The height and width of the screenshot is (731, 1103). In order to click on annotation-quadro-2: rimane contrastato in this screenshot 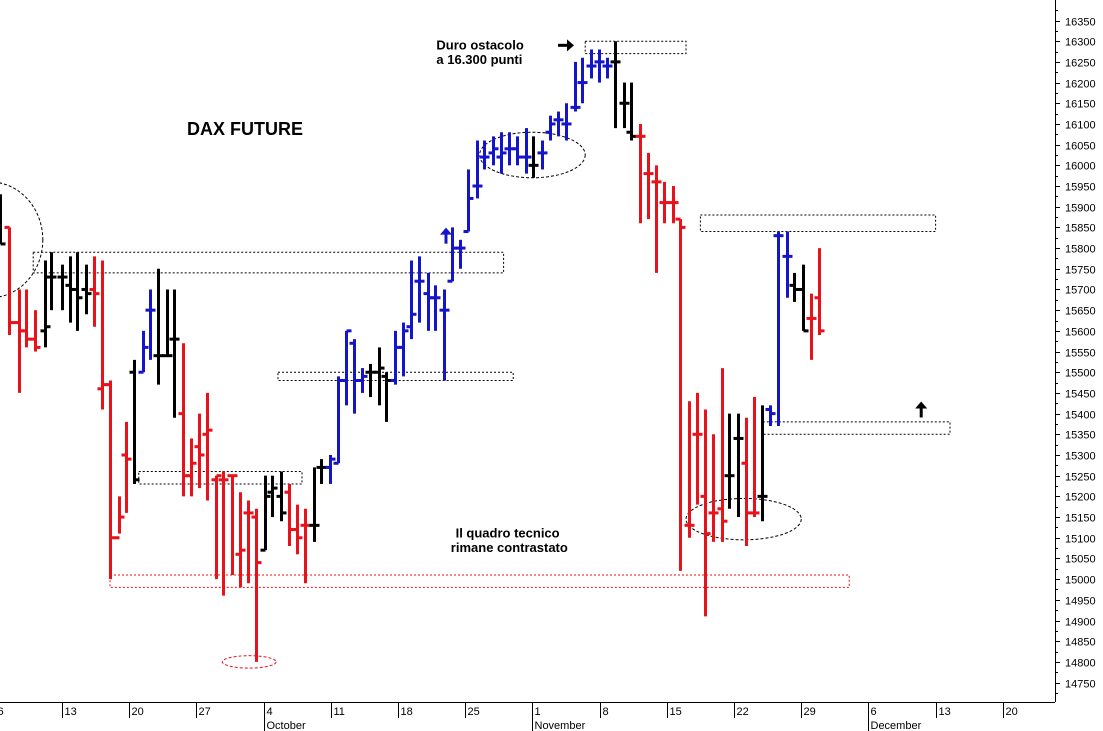, I will do `click(509, 547)`.